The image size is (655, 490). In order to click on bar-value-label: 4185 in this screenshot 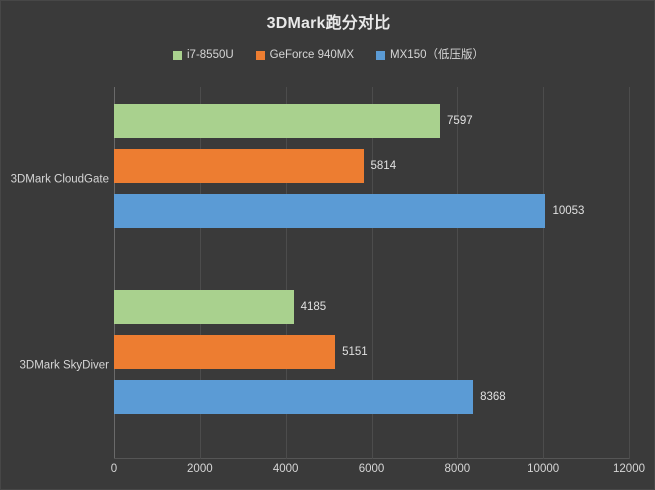, I will do `click(313, 307)`.